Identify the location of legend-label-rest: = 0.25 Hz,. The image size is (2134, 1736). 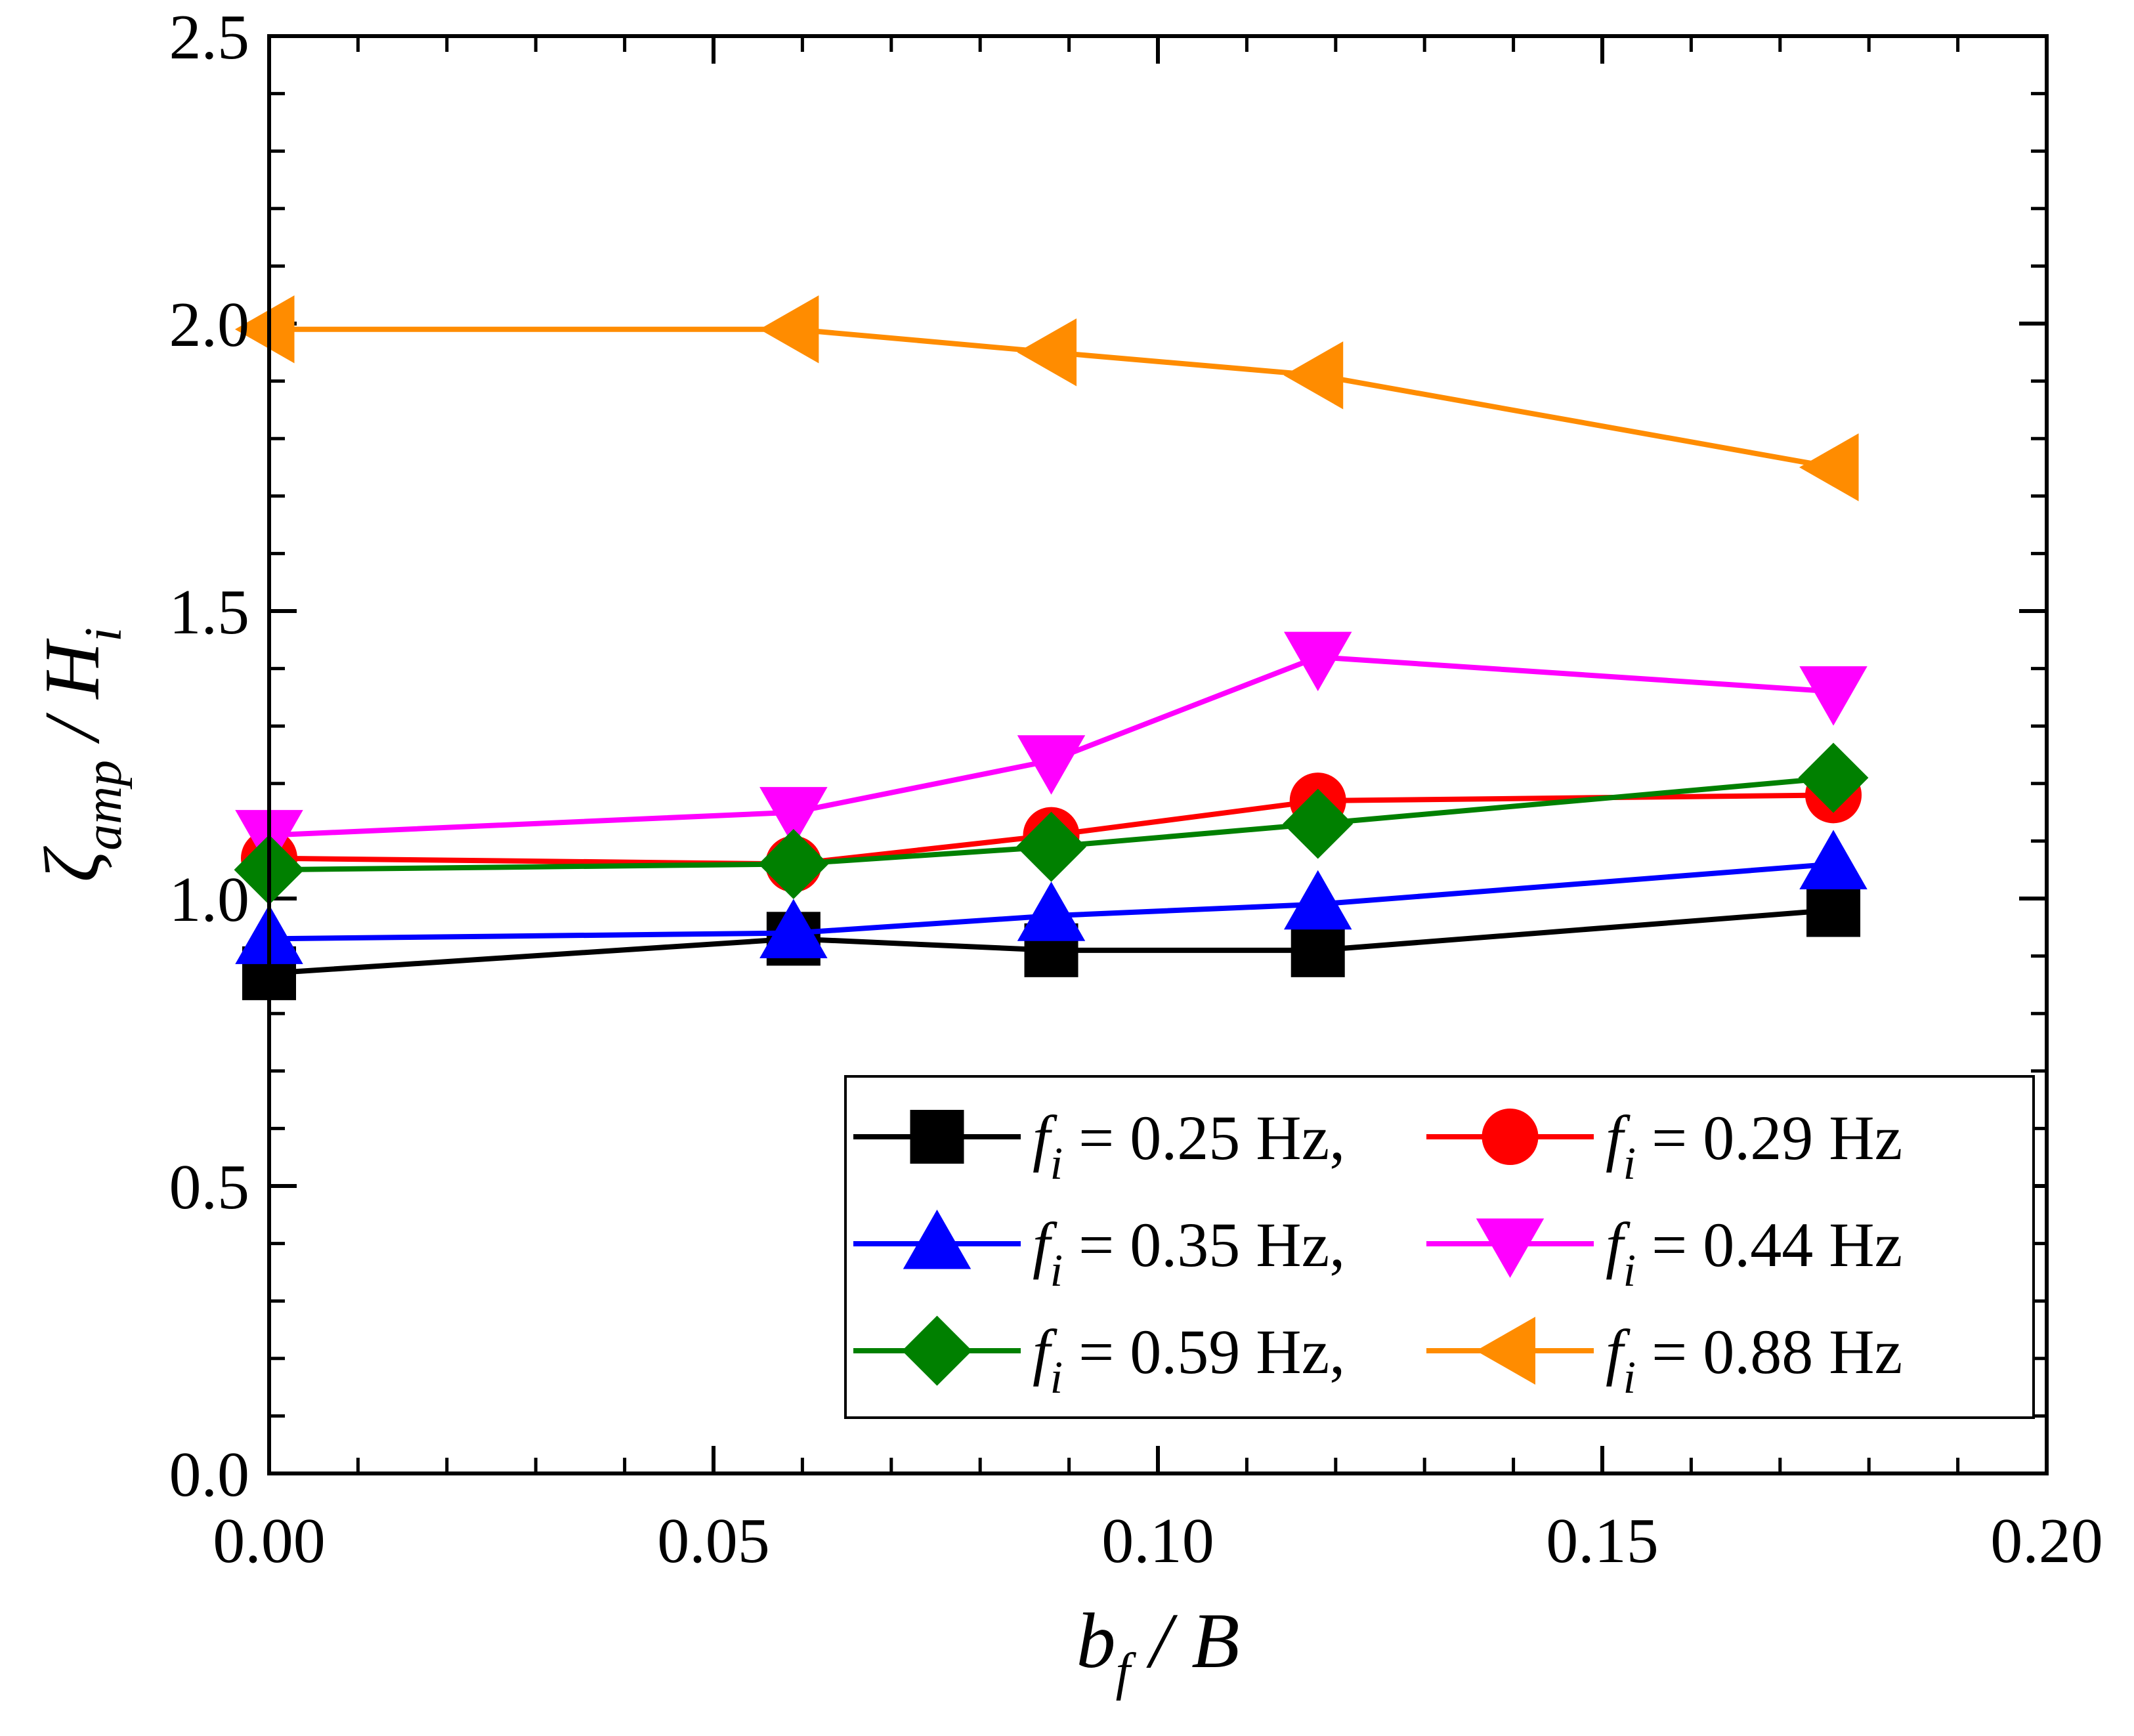
(1204, 1138).